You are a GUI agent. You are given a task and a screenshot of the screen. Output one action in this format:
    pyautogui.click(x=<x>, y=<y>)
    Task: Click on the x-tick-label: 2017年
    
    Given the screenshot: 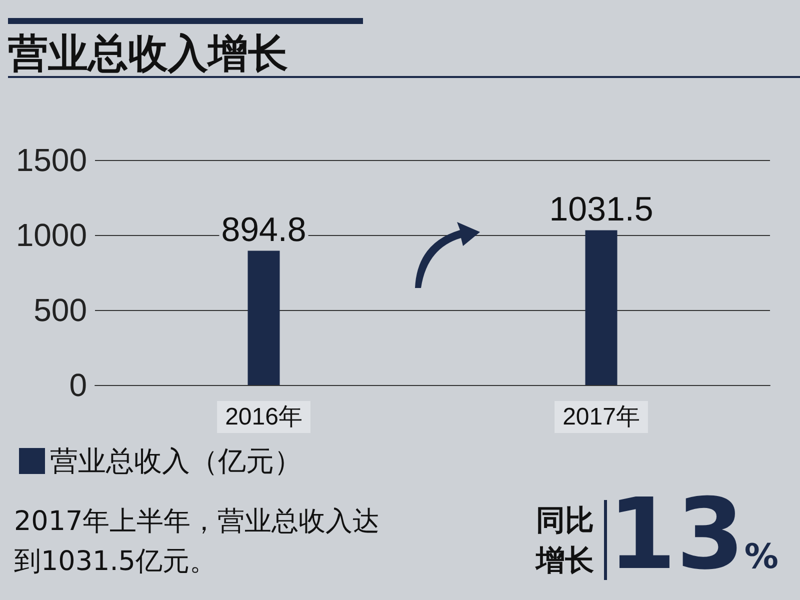 What is the action you would take?
    pyautogui.click(x=601, y=417)
    